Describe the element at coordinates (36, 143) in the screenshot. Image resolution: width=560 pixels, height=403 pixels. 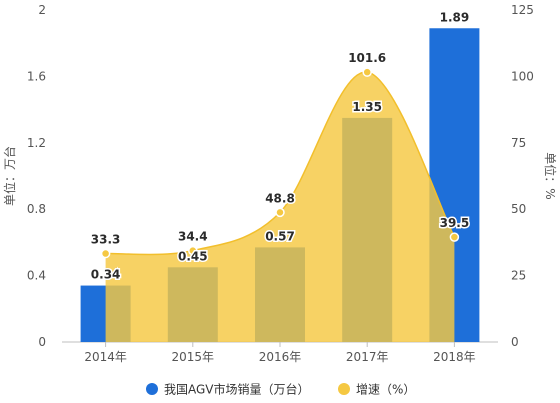
I see `y-left-tick-label: 1.2` at that location.